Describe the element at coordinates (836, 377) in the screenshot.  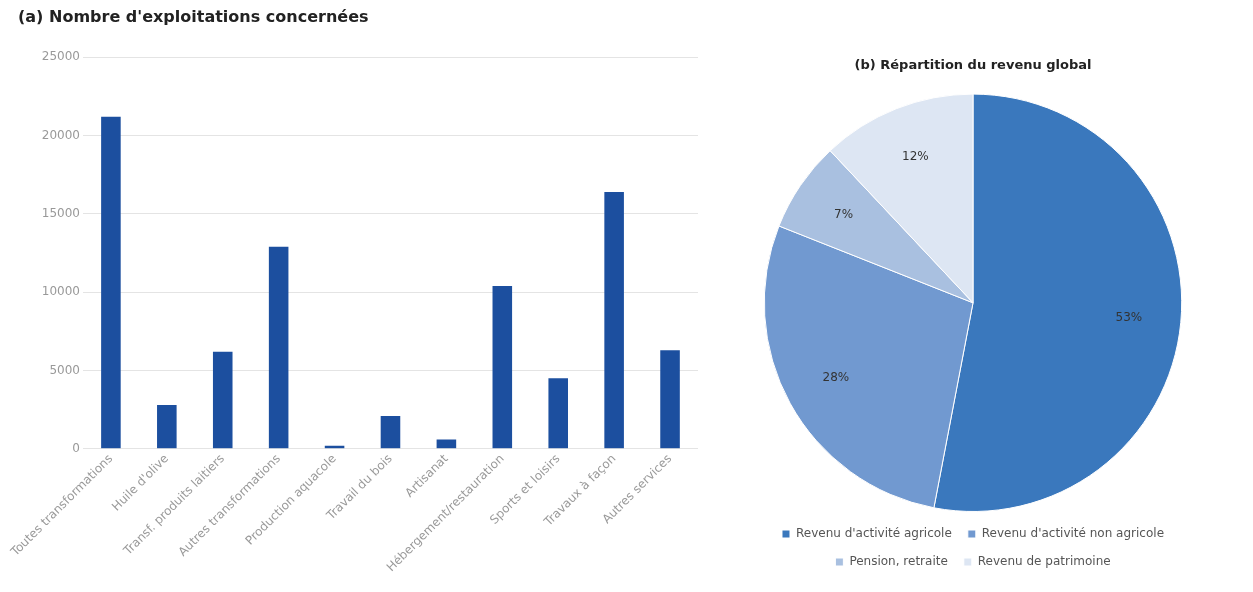
I see `data-label: 28%` at that location.